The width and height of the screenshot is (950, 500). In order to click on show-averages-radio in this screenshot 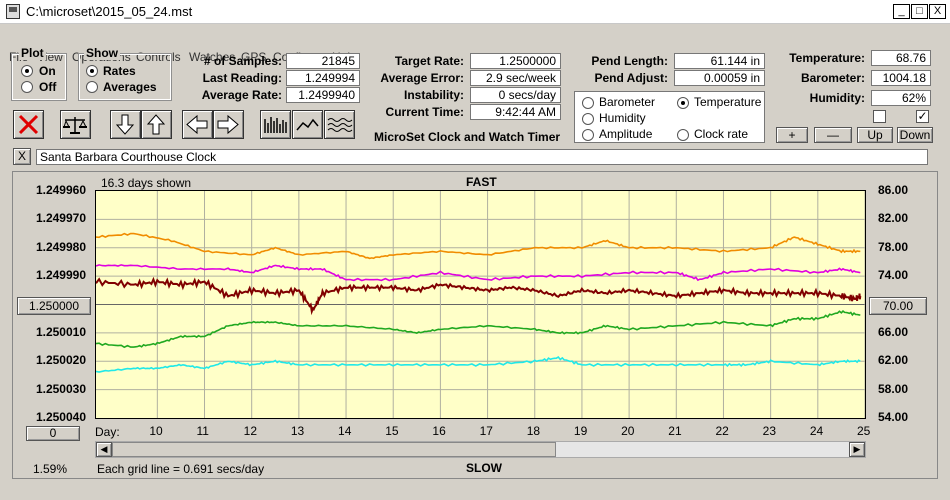, I will do `click(92, 87)`.